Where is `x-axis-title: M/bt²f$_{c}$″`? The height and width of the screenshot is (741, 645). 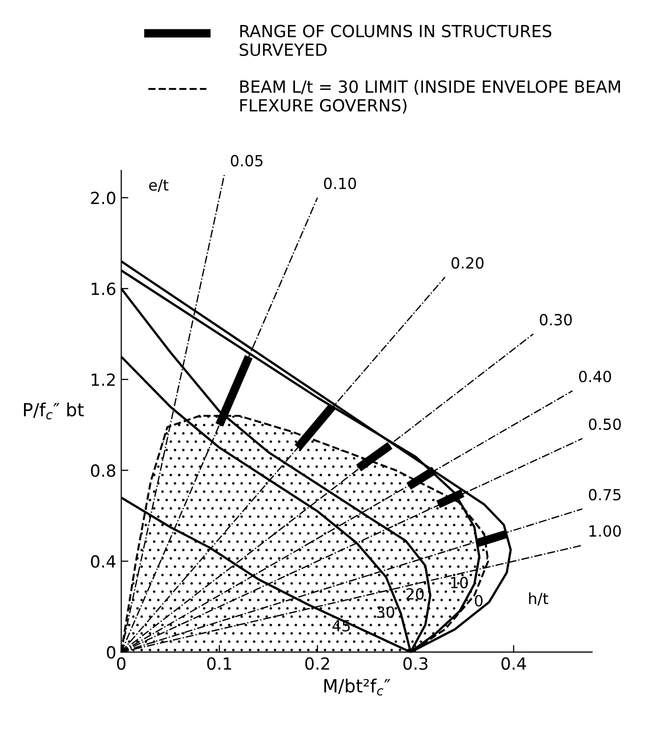
x-axis-title: M/bt²f$_{c}$″ is located at coordinates (357, 687).